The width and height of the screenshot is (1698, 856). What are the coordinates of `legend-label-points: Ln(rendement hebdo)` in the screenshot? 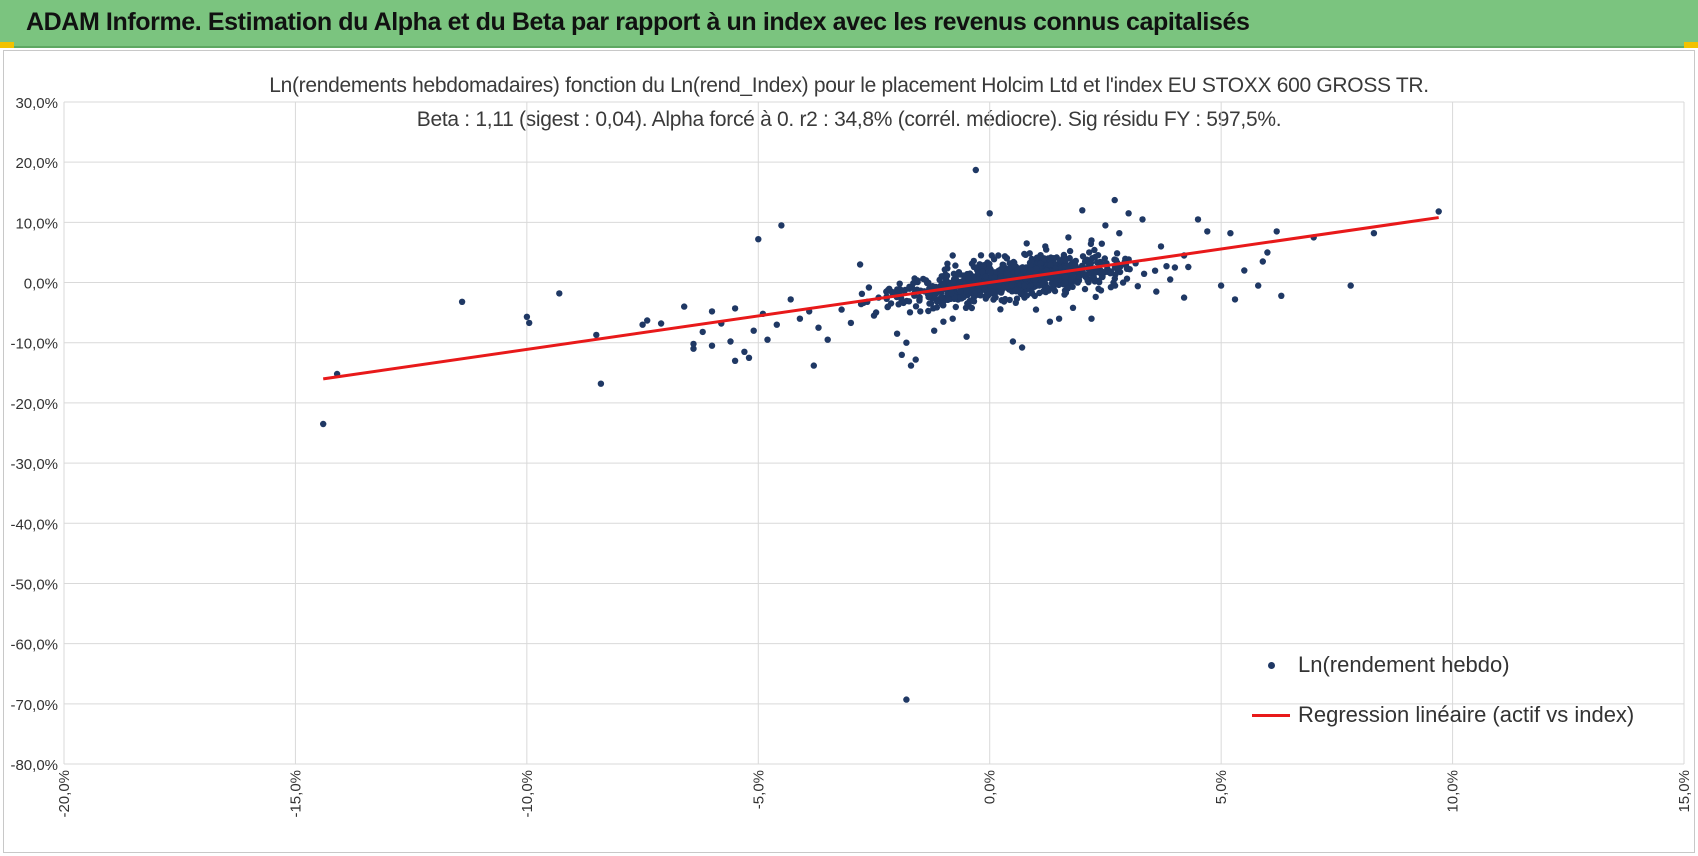 It's located at (1404, 664).